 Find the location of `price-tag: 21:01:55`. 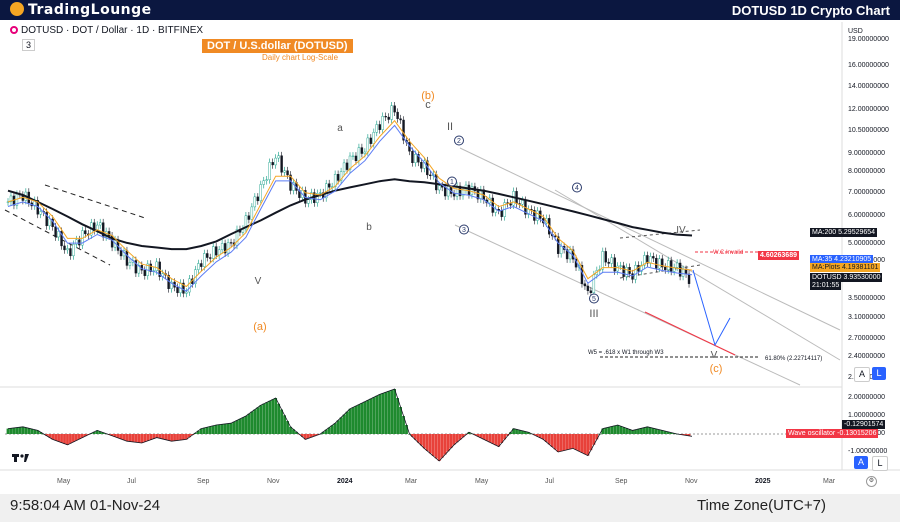

price-tag: 21:01:55 is located at coordinates (826, 285).